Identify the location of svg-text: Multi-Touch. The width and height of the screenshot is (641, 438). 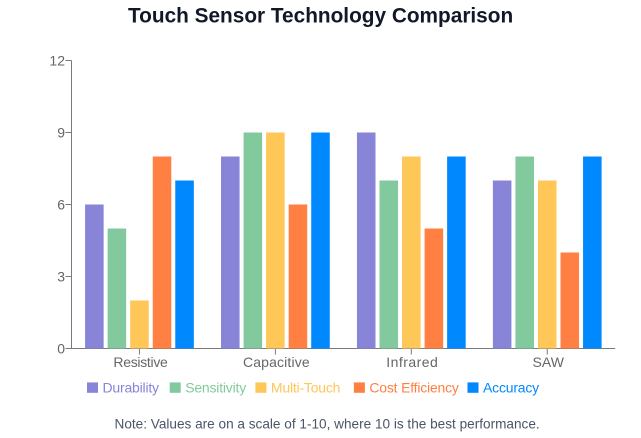
(305, 387).